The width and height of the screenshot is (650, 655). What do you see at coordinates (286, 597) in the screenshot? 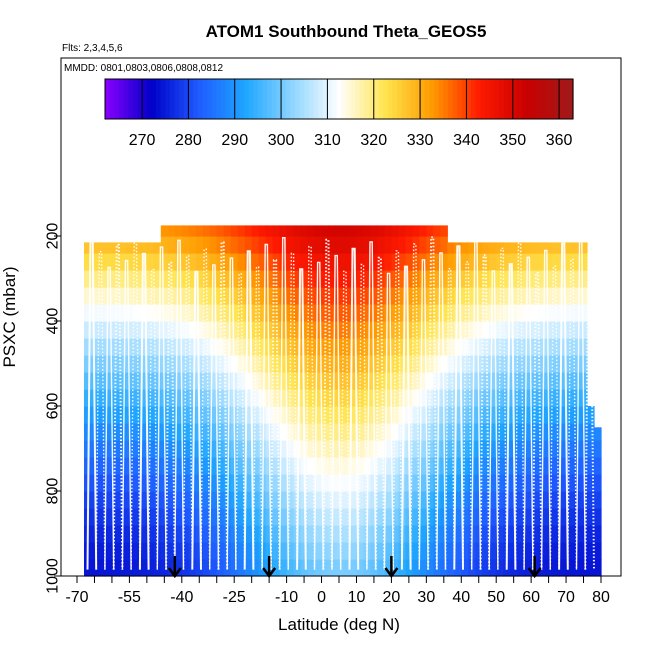
I see `x-tick-label: -10` at bounding box center [286, 597].